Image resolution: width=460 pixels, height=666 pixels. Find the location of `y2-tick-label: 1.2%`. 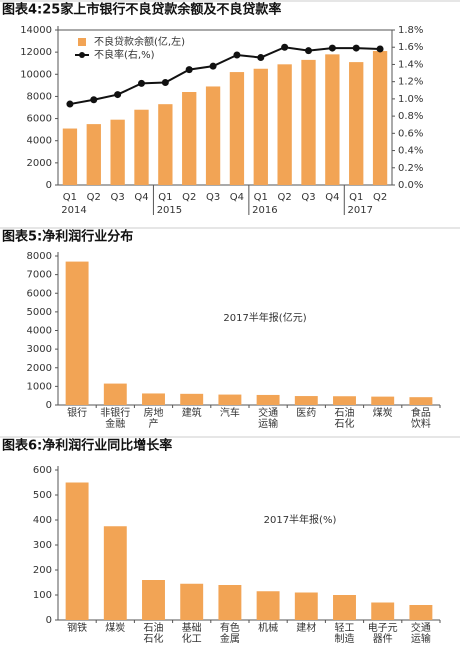

y2-tick-label: 1.2% is located at coordinates (410, 82).